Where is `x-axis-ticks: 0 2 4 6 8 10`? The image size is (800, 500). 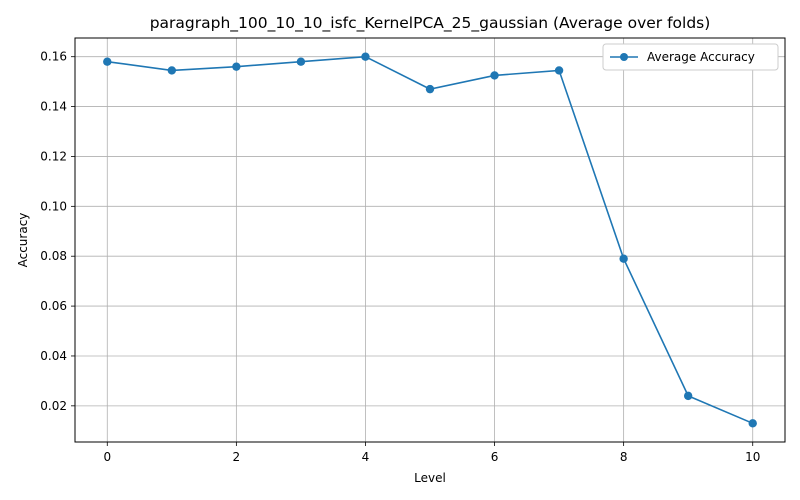
x-axis-ticks: 0 2 4 6 8 10 is located at coordinates (431, 453).